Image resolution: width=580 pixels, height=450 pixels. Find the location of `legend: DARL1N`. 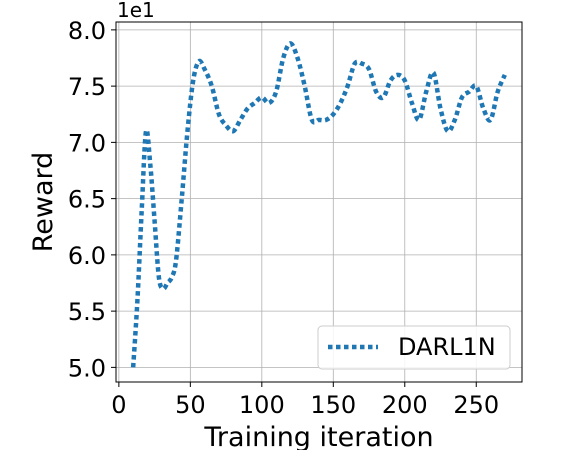

legend: DARL1N is located at coordinates (414, 347).